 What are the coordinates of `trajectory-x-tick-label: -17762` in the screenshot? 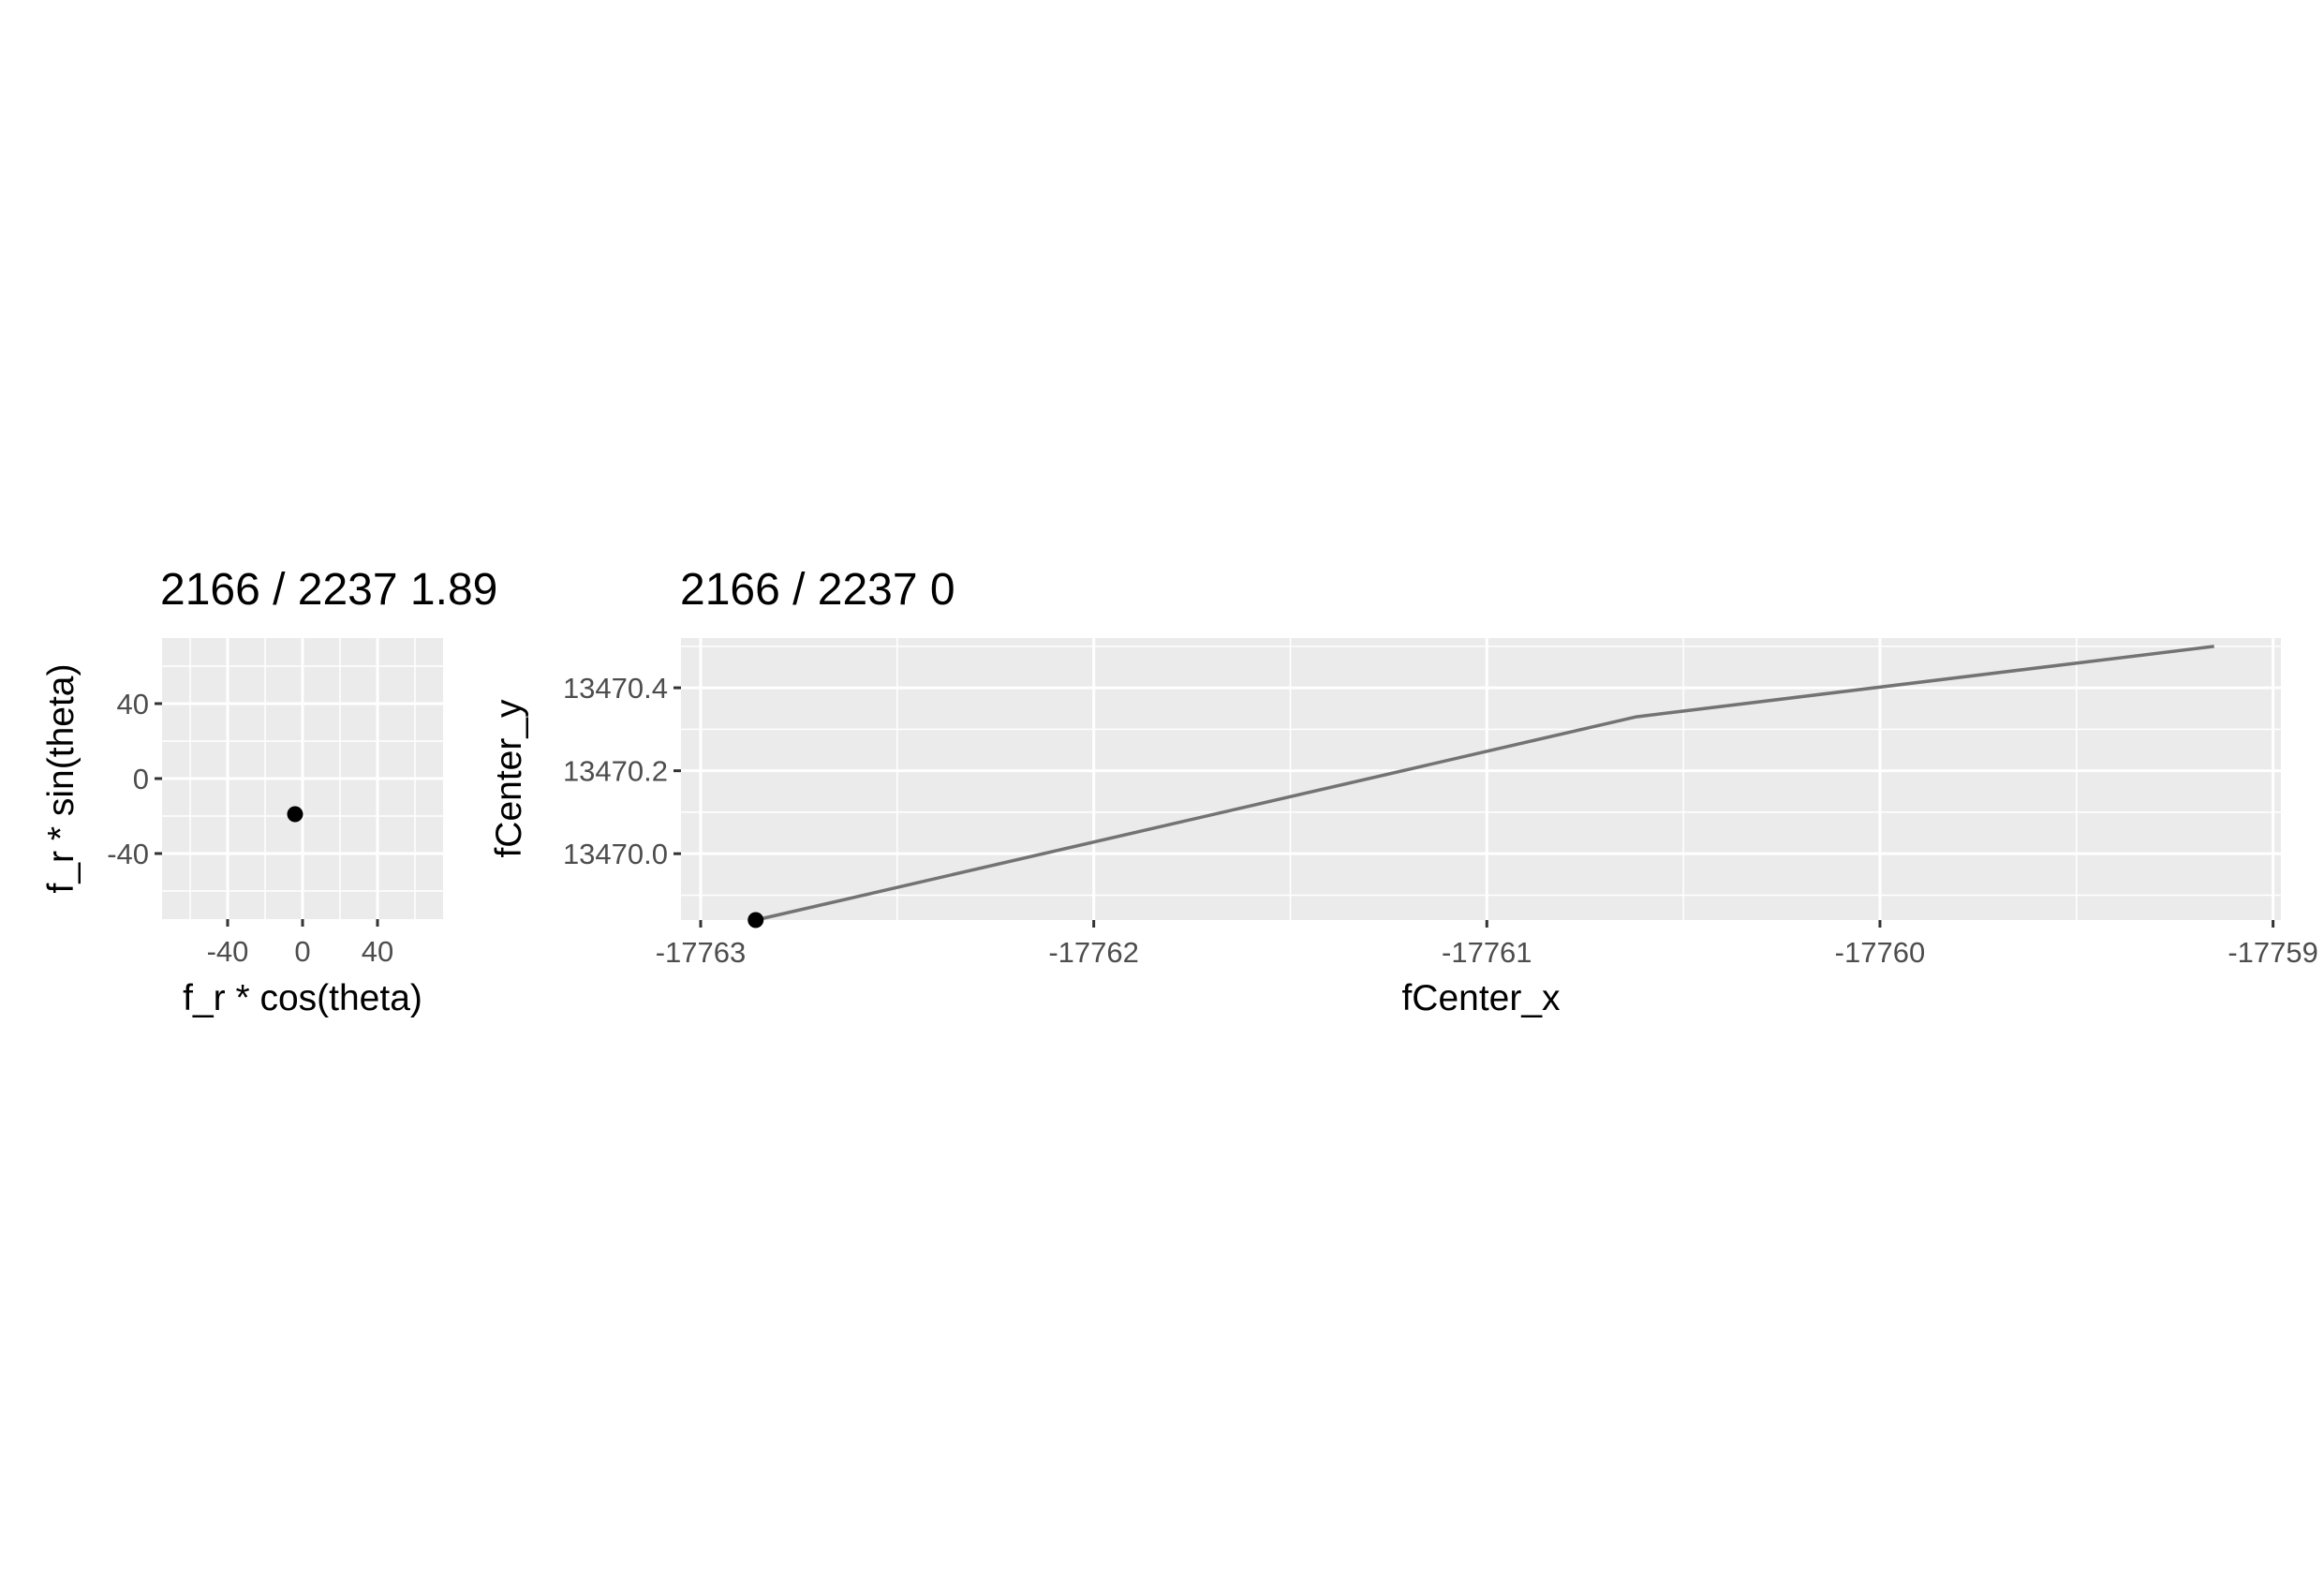 It's located at (1094, 953).